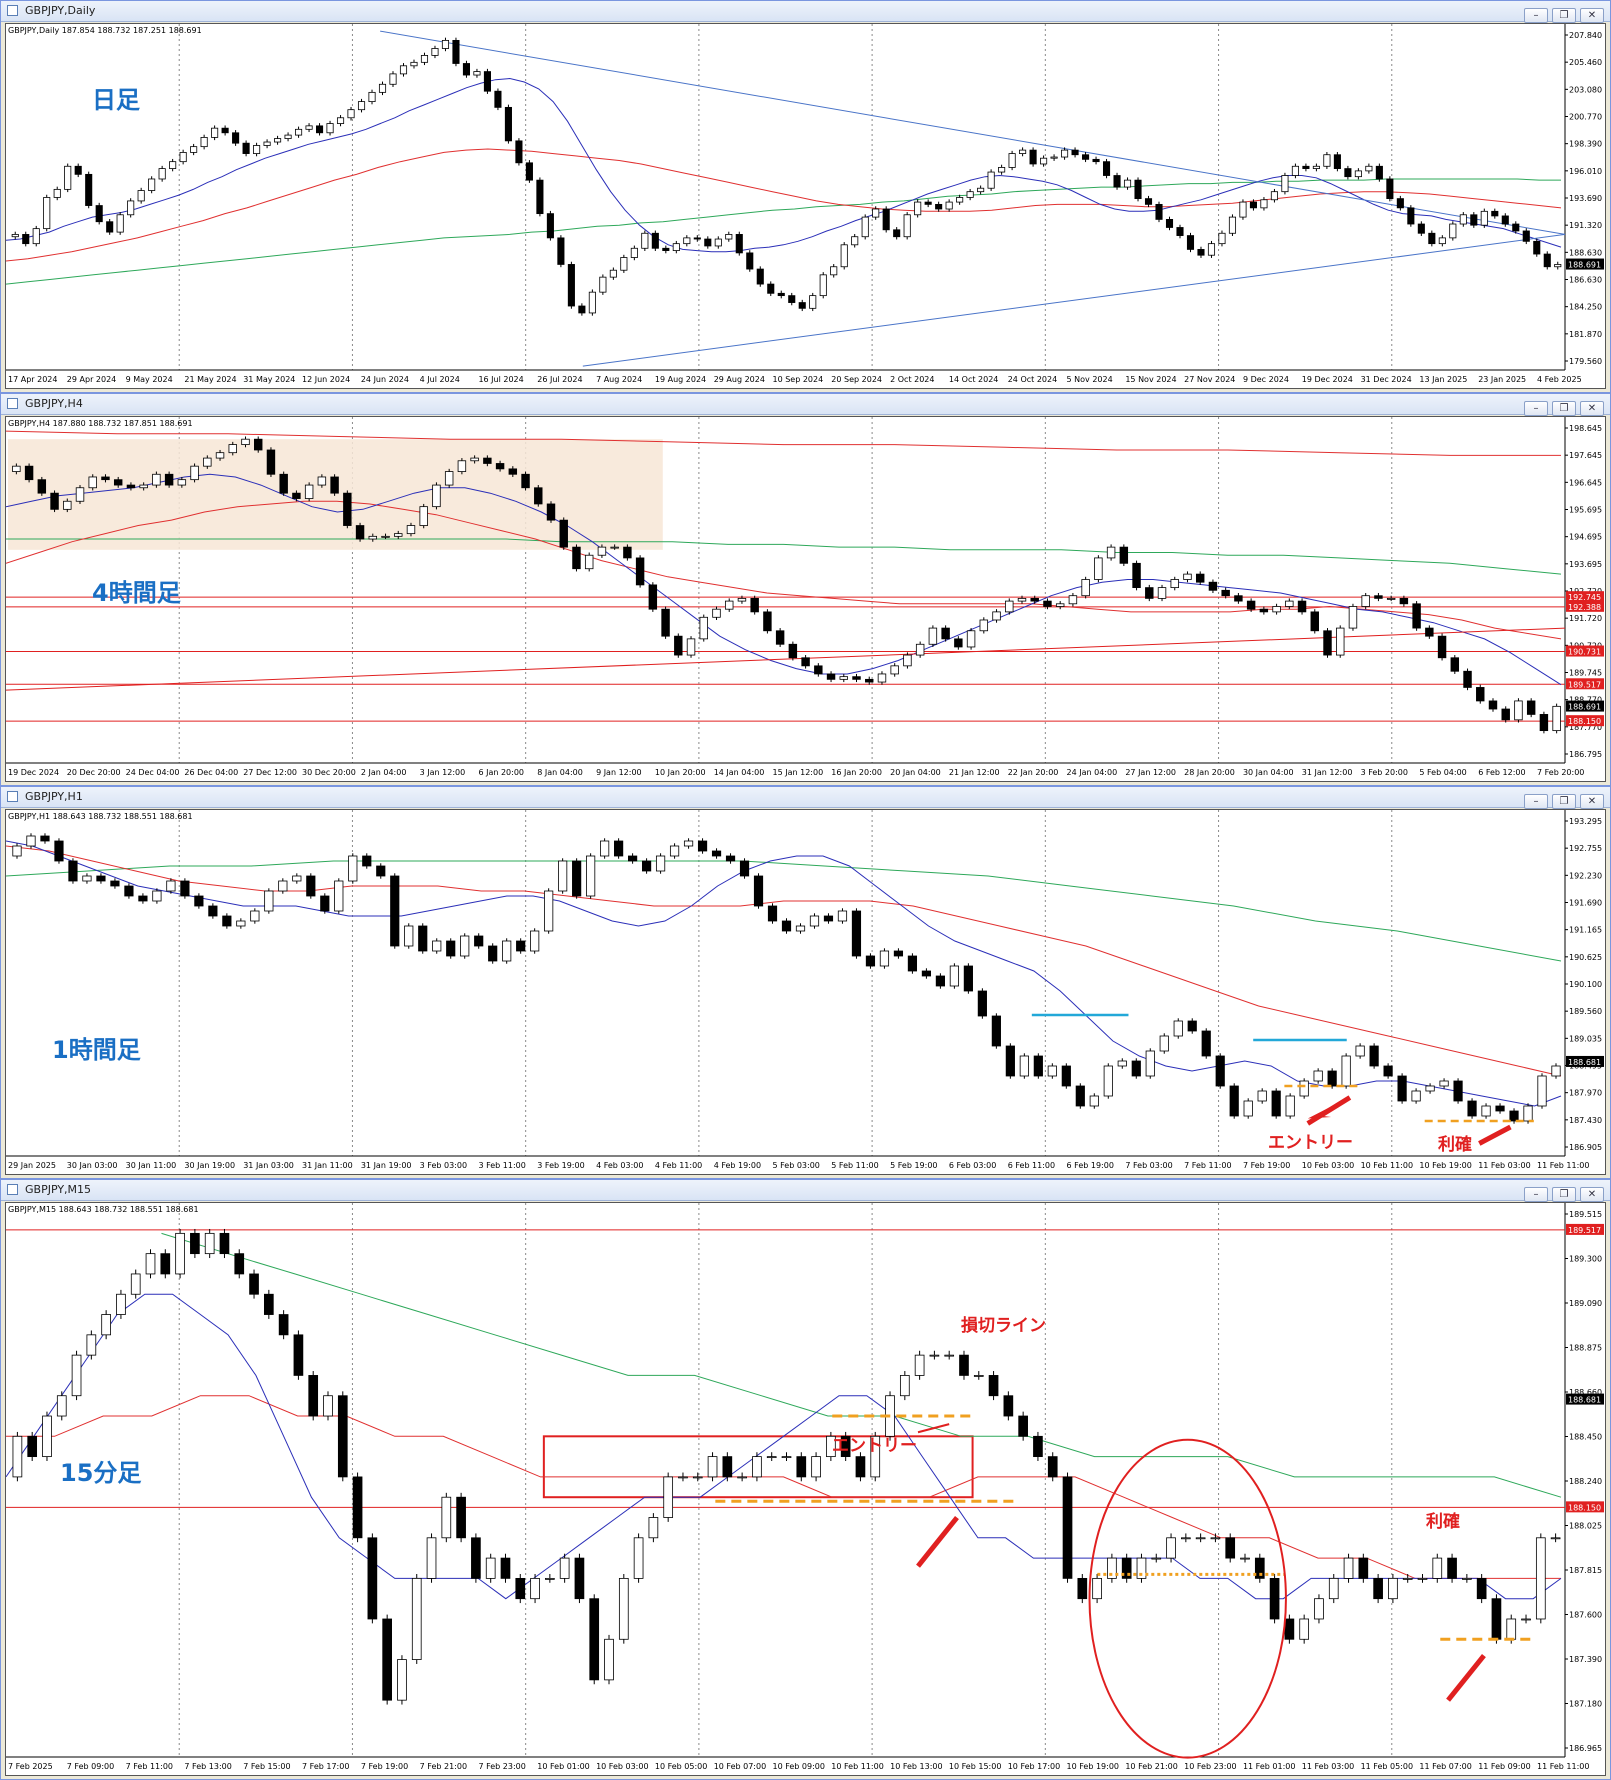  Describe the element at coordinates (1585, 510) in the screenshot. I see `price-label: 195.695` at that location.